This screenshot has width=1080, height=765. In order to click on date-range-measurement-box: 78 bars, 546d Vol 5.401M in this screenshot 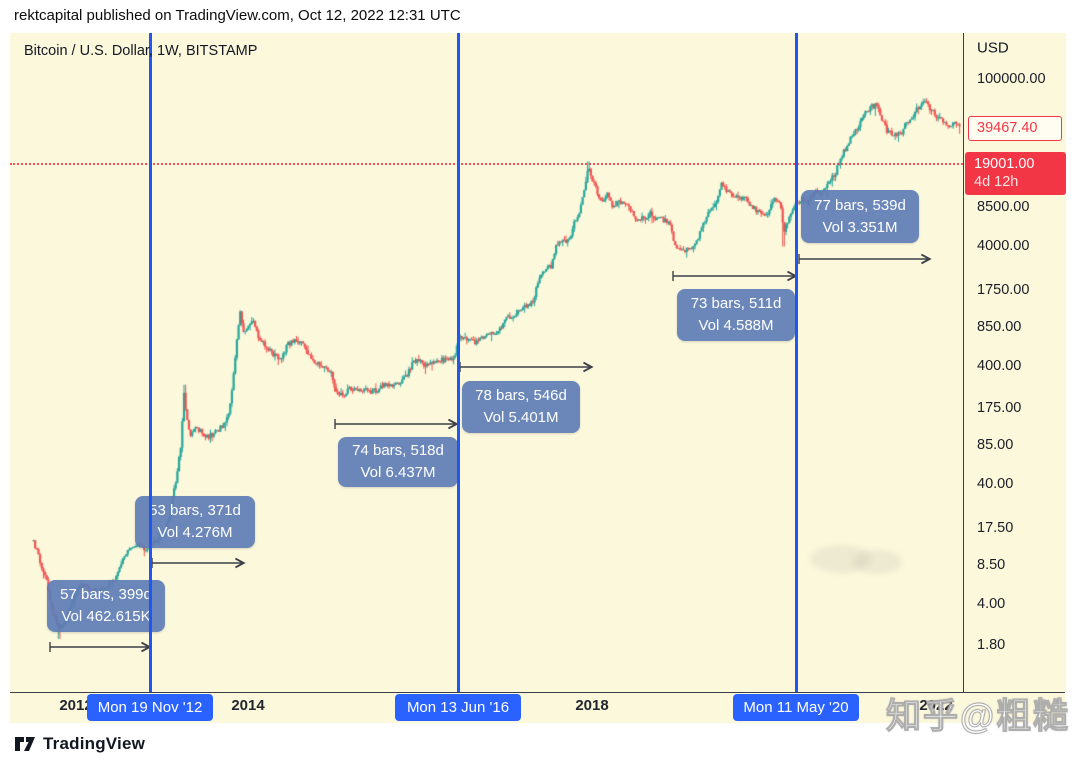, I will do `click(521, 407)`.